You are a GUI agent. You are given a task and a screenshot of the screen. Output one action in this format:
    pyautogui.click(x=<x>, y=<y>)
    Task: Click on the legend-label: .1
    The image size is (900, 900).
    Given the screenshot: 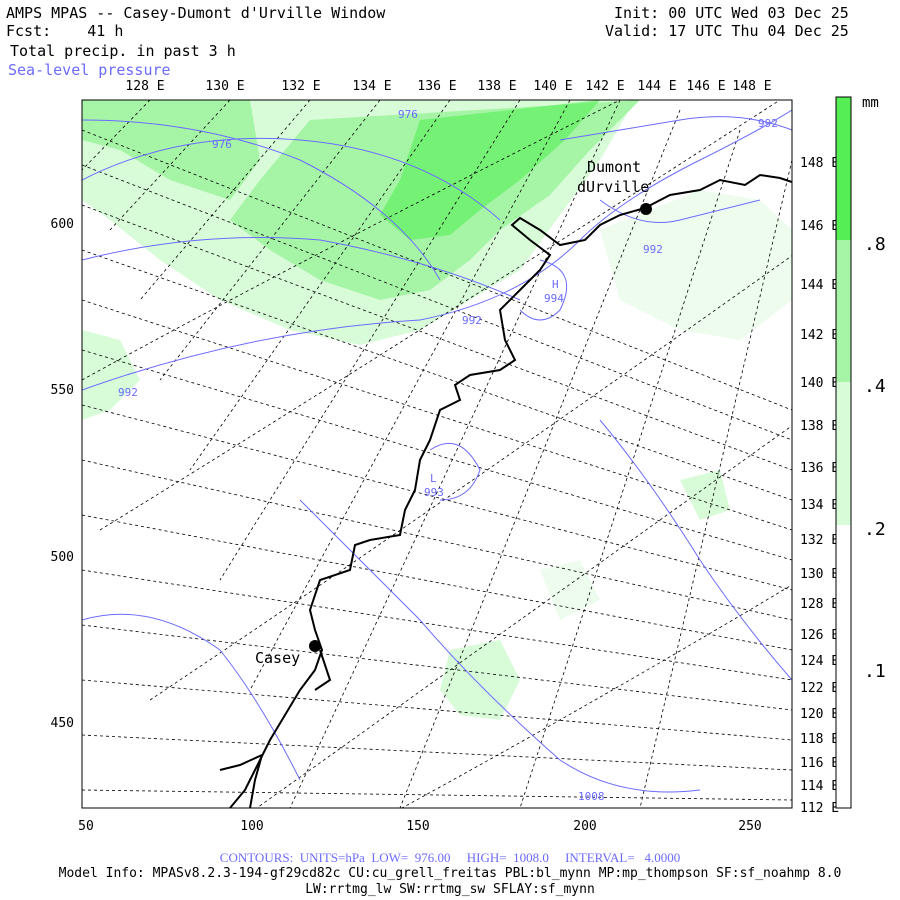 What is the action you would take?
    pyautogui.click(x=875, y=671)
    